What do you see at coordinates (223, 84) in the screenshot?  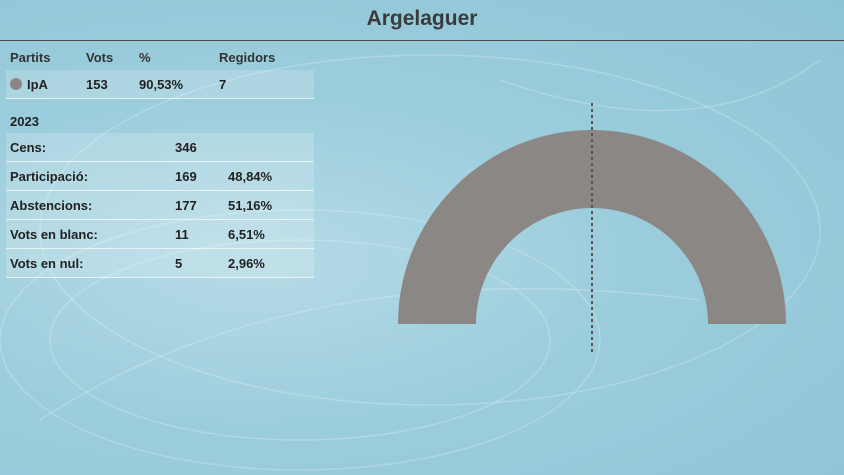 I see `party-seats: 7` at bounding box center [223, 84].